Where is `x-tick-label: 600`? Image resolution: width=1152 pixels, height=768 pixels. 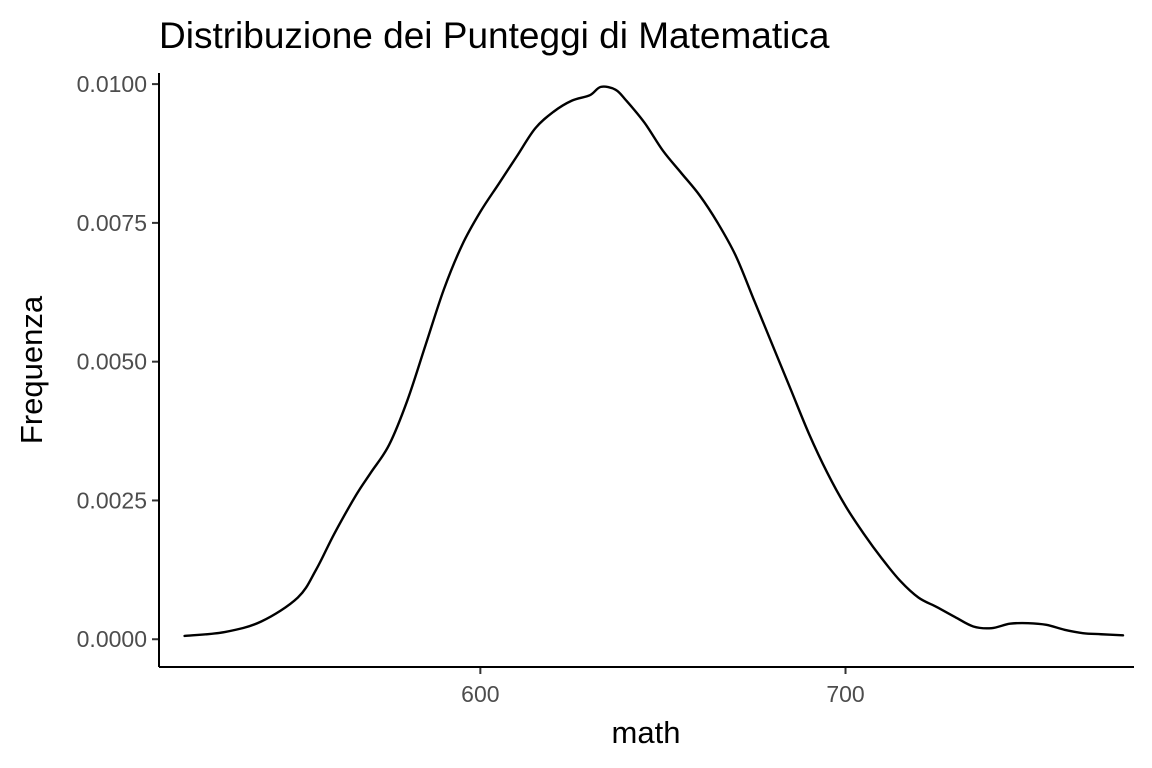 x-tick-label: 600 is located at coordinates (480, 694).